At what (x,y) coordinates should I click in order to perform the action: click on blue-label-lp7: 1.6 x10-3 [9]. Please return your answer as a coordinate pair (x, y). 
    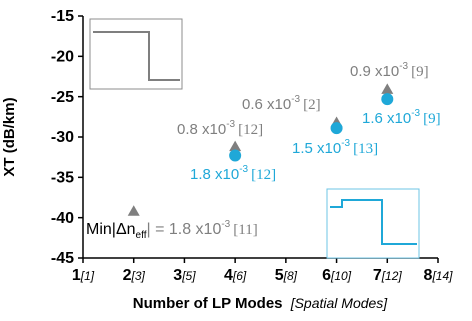
    Looking at the image, I should click on (401, 117).